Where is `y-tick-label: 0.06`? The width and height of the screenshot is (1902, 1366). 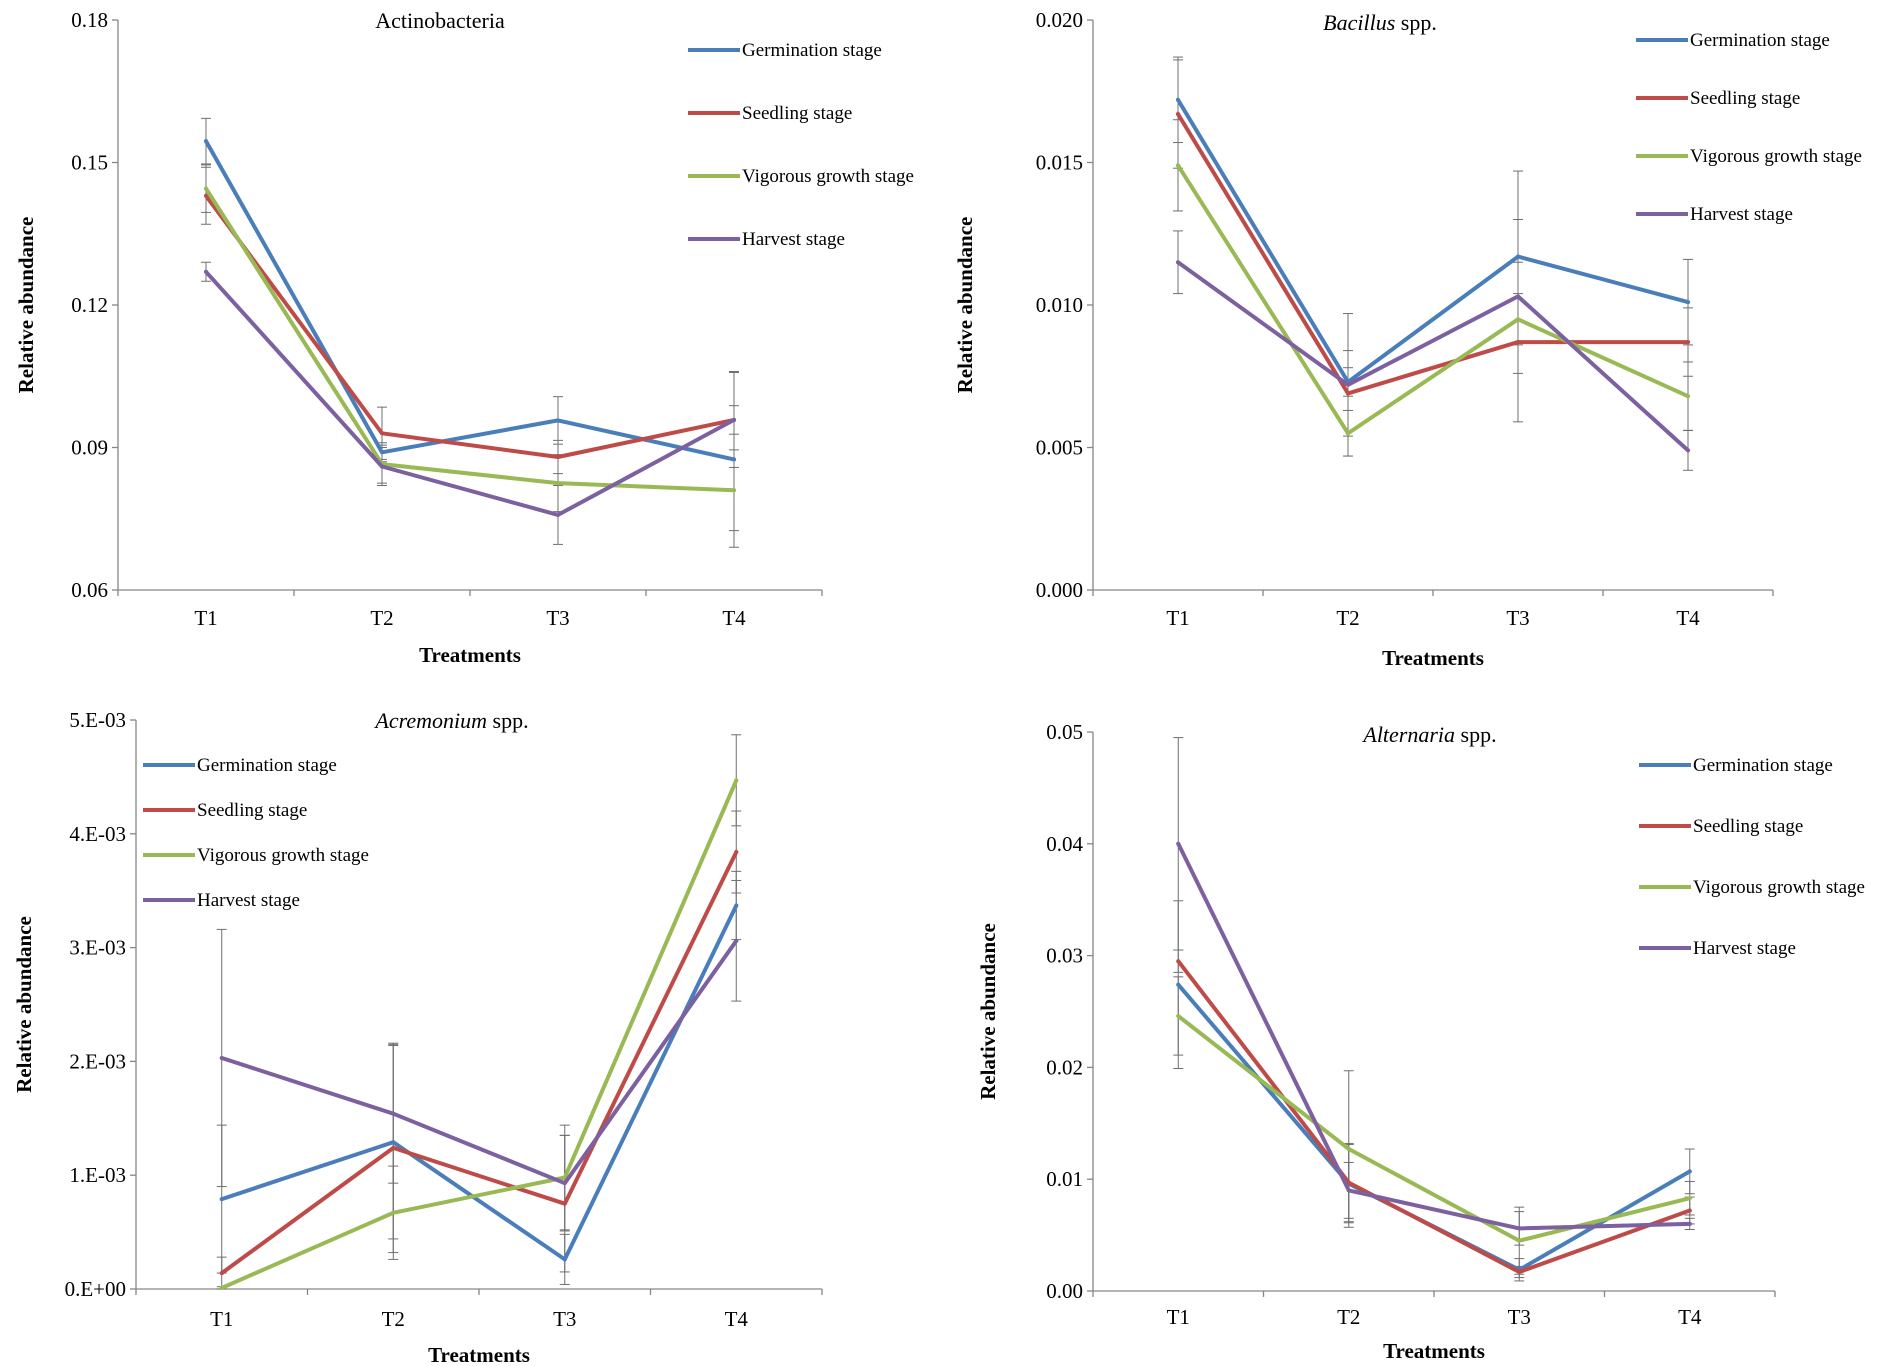
y-tick-label: 0.06 is located at coordinates (89, 590).